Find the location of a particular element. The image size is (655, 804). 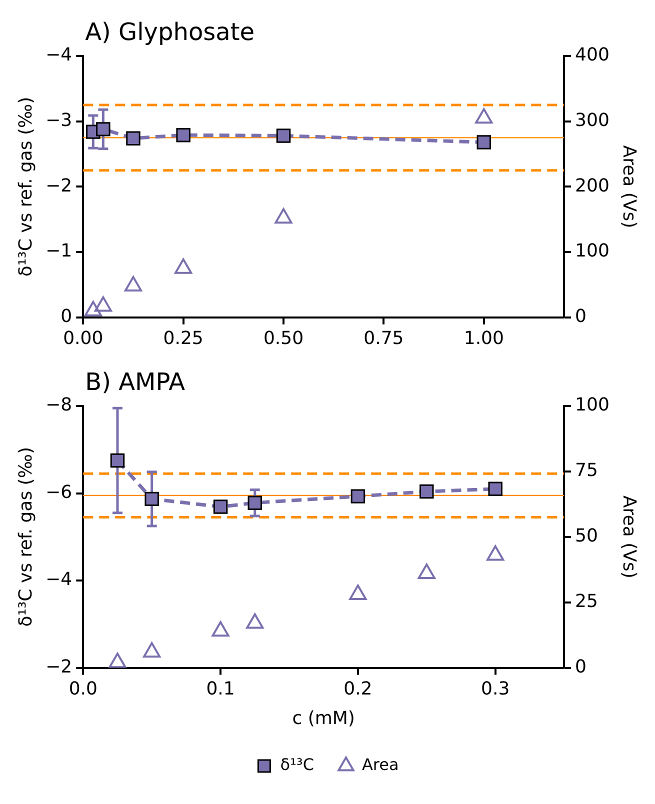

legend-label: δ¹³C is located at coordinates (297, 764).